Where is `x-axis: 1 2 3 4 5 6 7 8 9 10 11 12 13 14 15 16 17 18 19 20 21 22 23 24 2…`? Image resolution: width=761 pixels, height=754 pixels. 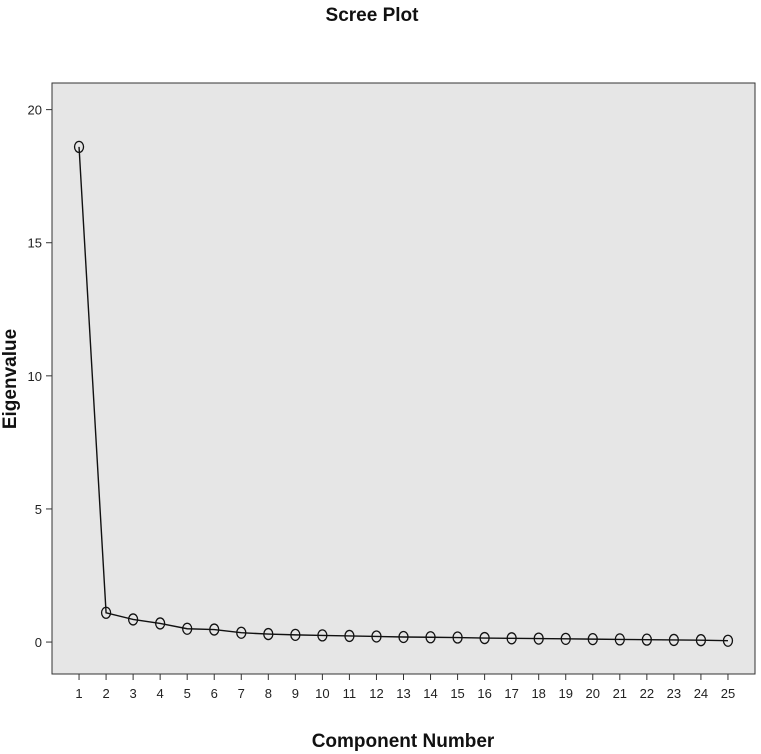 x-axis: 1 2 3 4 5 6 7 8 9 10 11 12 13 14 15 16 17 18 19 20 21 22 23 24 2… is located at coordinates (405, 687).